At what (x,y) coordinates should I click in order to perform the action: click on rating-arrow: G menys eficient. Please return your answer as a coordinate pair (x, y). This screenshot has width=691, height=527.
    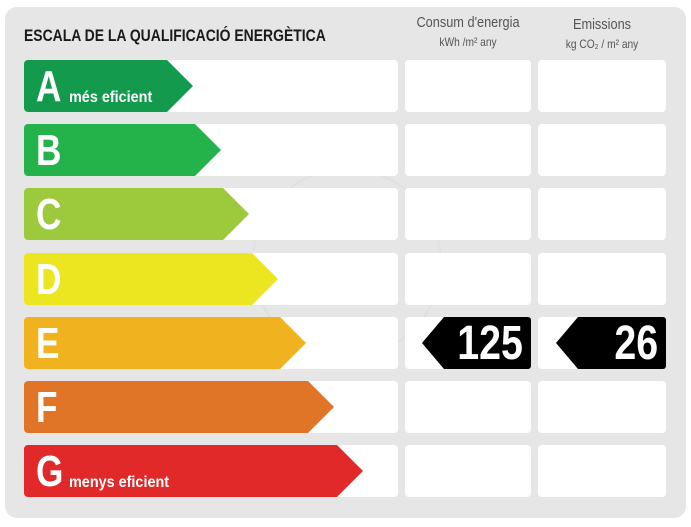
    Looking at the image, I should click on (193, 471).